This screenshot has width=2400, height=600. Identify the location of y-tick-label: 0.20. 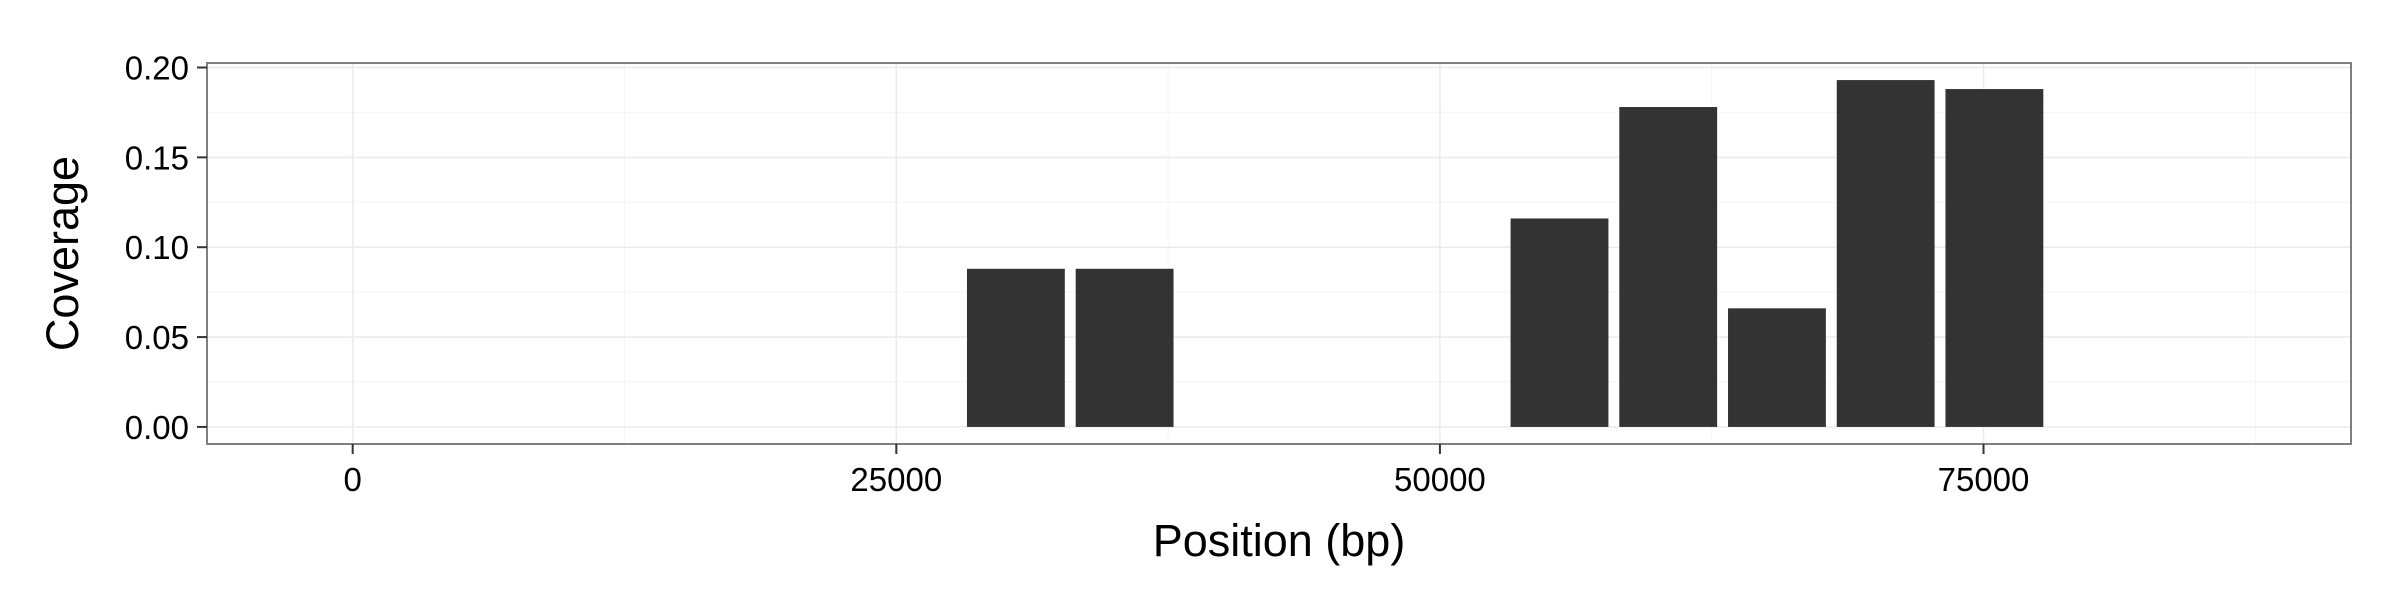
(157, 67).